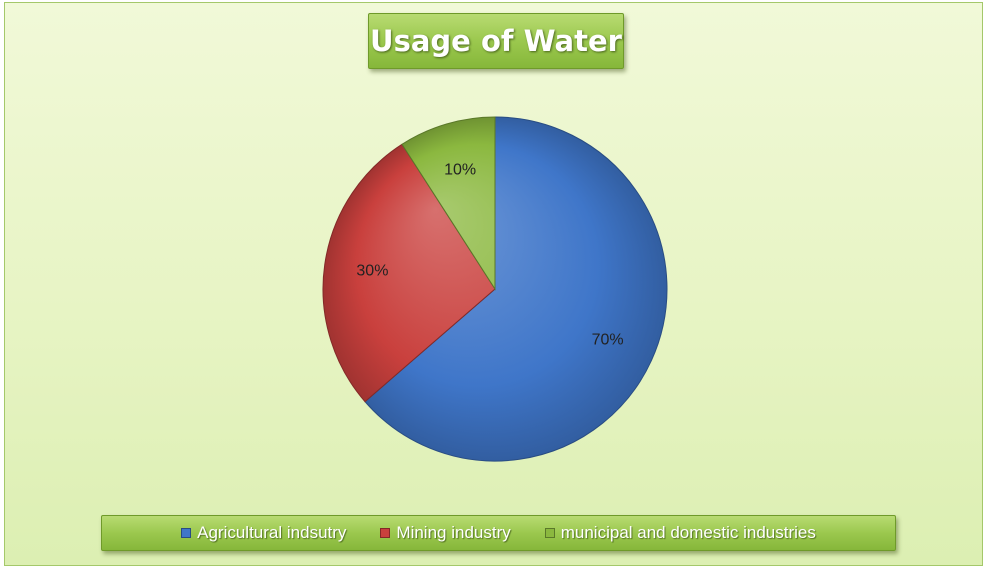 Image resolution: width=989 pixels, height=570 pixels. I want to click on legend-label-agricultural: Agricultural indsutry, so click(272, 532).